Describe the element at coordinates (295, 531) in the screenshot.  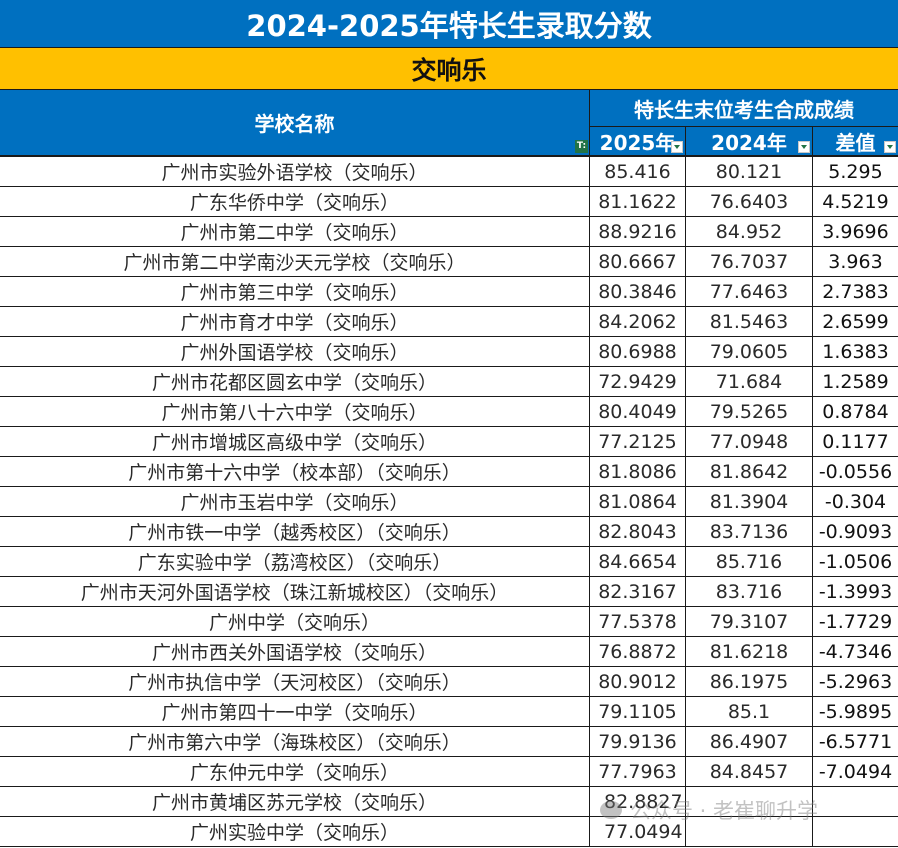
I see `cell-school: 广州市铁一中学（越秀校区）（交响乐）` at that location.